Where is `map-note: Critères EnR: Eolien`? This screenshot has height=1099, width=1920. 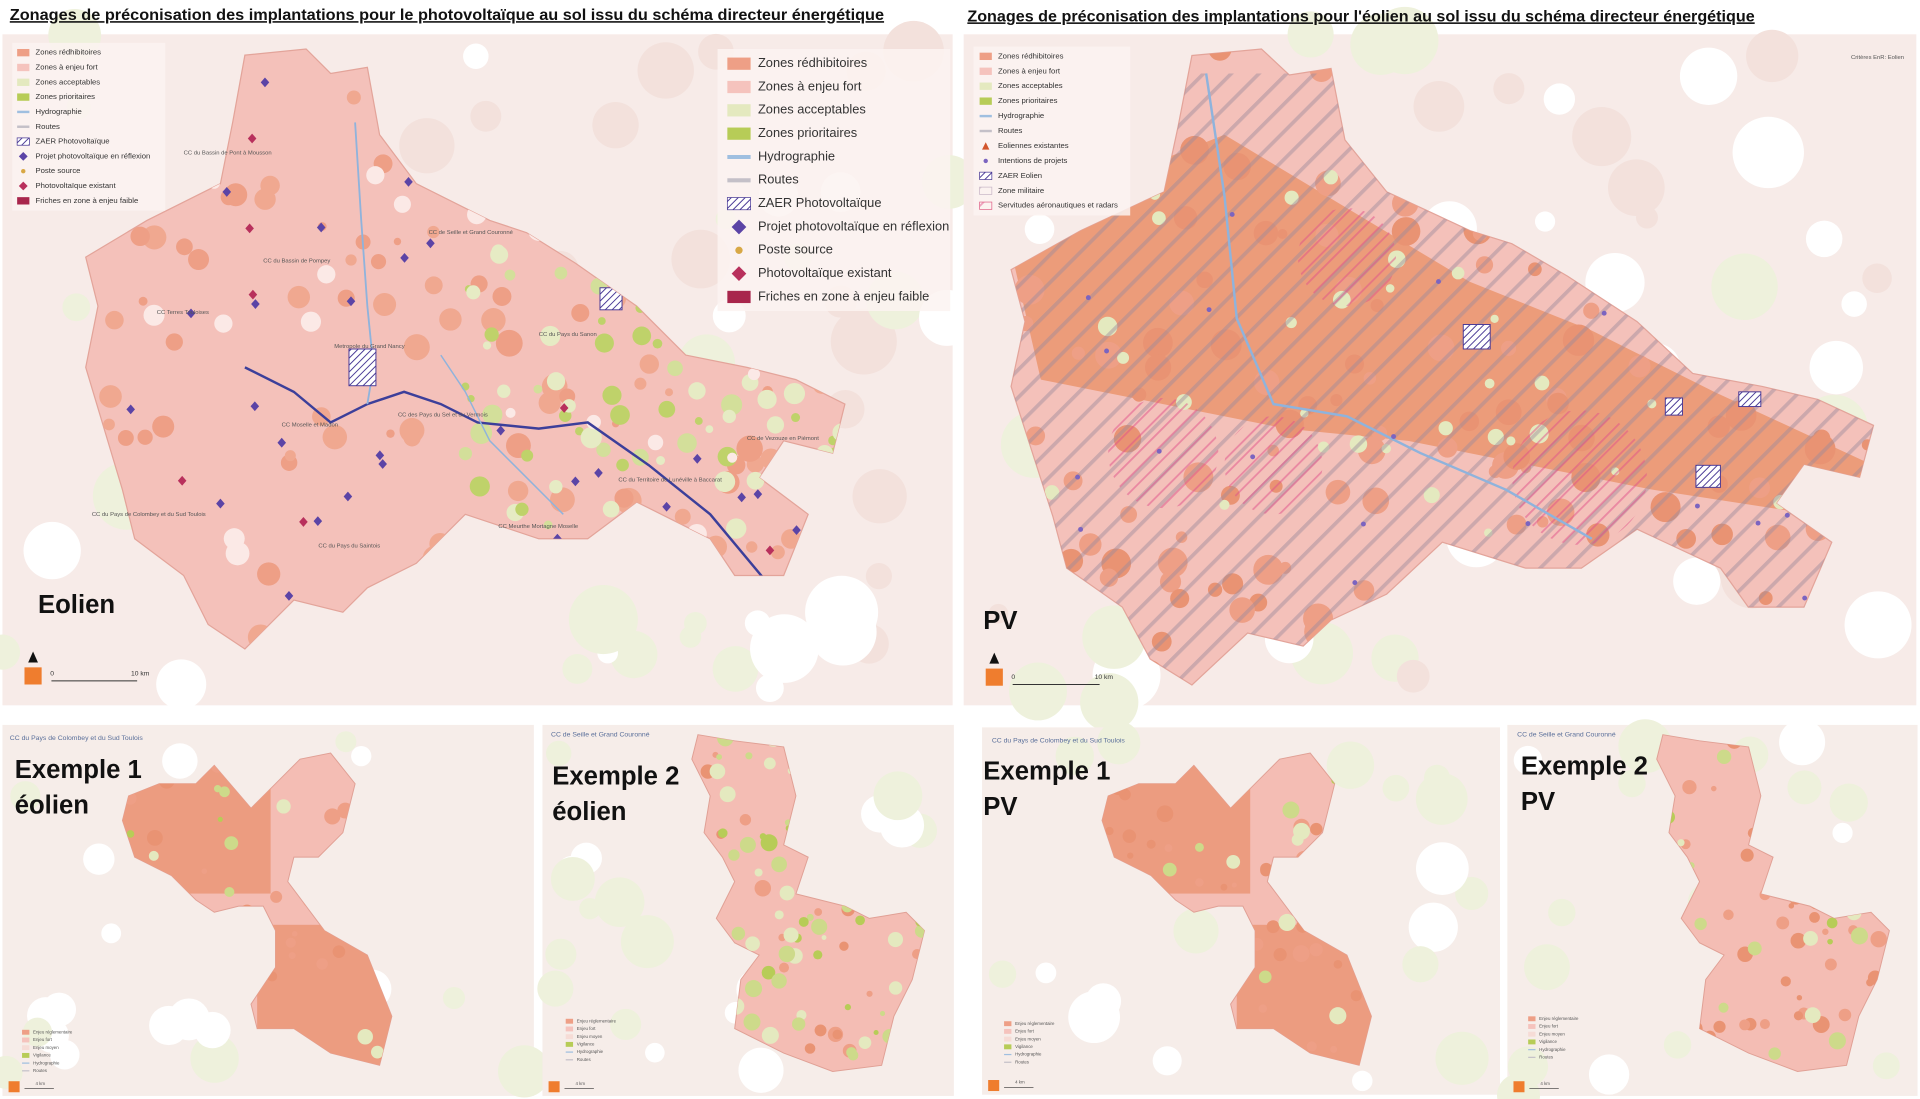
map-note: Critères EnR: Eolien is located at coordinates (1877, 58).